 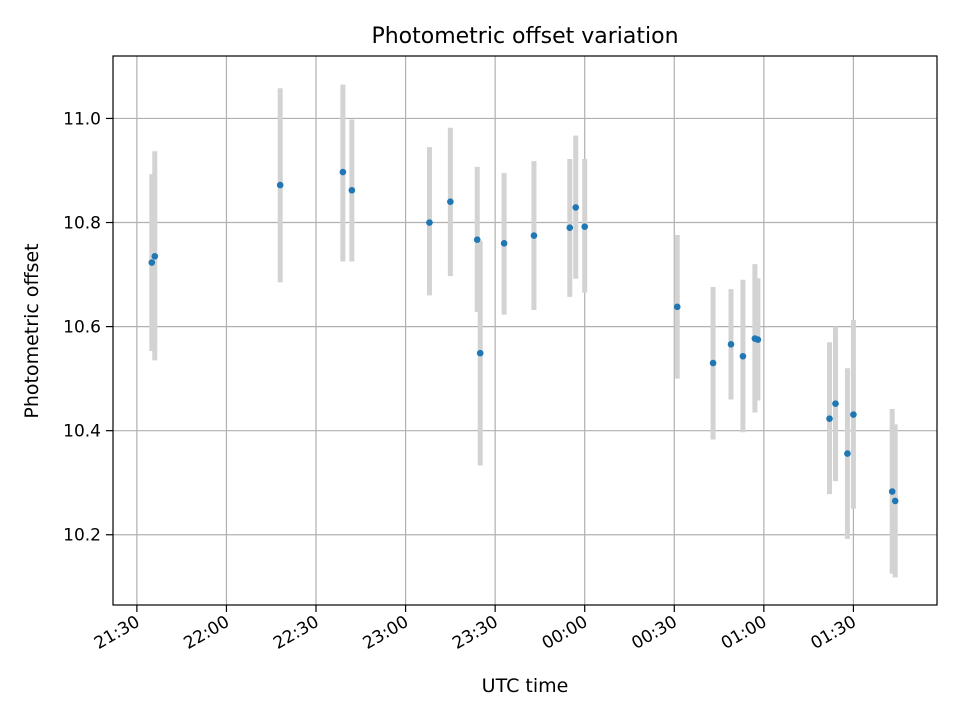 I want to click on y-axis-ticks: 10.2 10.4 10.6 10.8 11.0, so click(x=88, y=327).